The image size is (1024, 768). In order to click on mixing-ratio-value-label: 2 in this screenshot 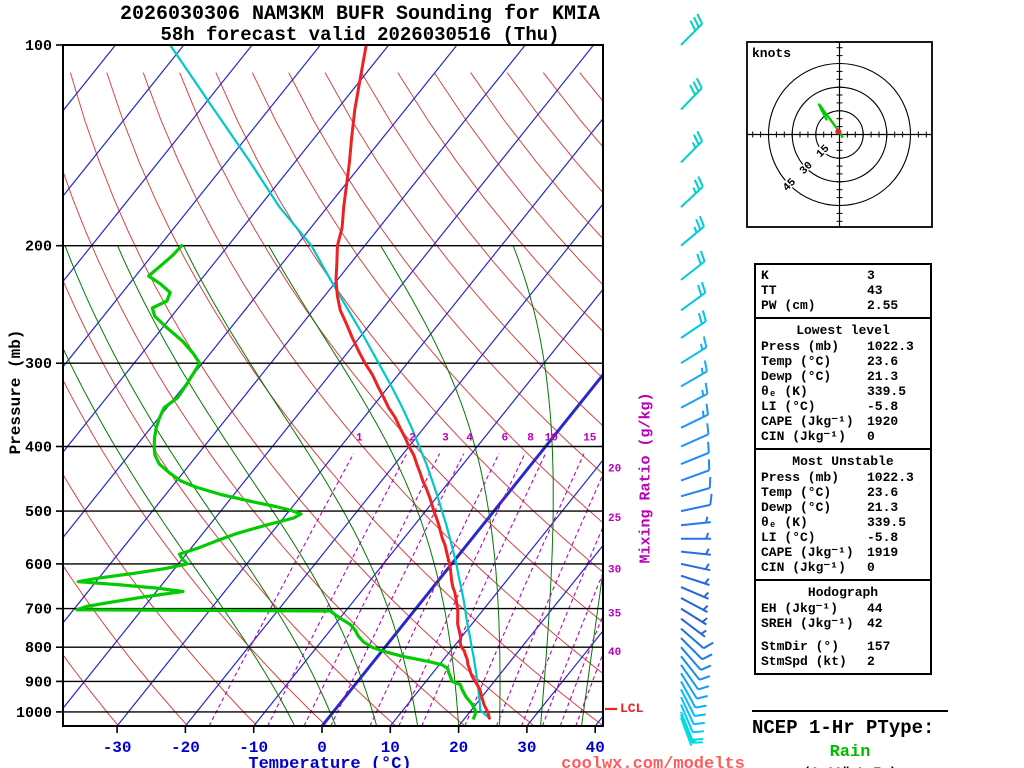, I will do `click(412, 439)`.